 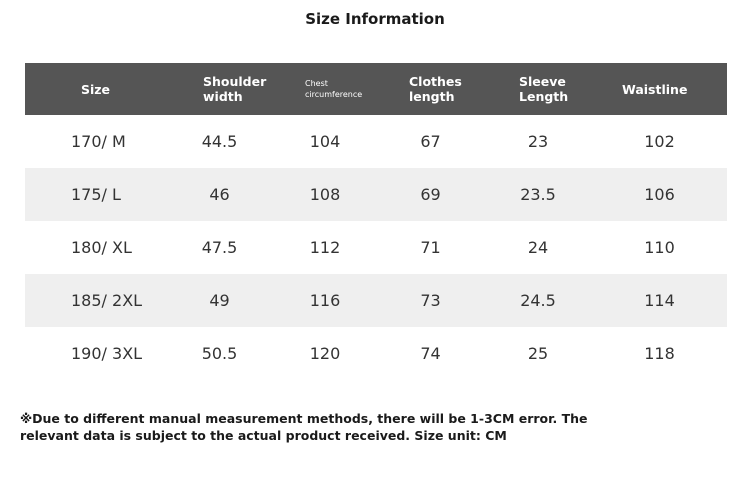 I want to click on cell-sleeve: 24, so click(x=538, y=247).